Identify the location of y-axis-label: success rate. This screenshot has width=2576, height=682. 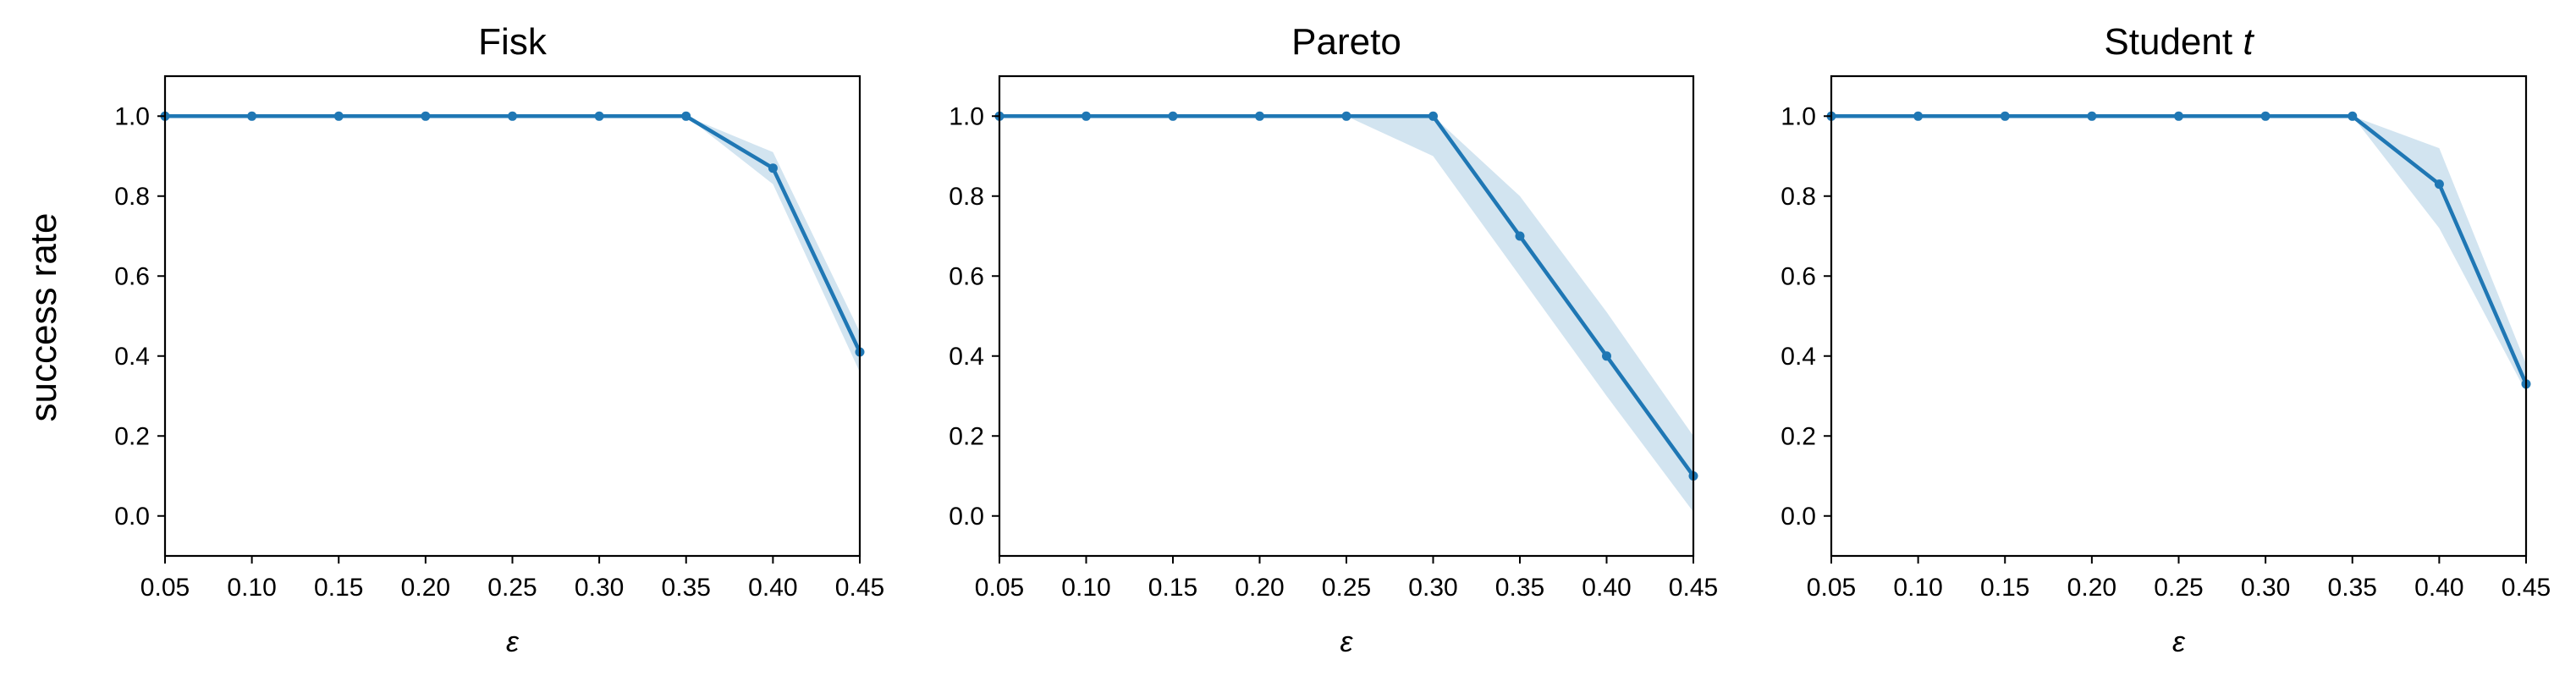
(43, 317).